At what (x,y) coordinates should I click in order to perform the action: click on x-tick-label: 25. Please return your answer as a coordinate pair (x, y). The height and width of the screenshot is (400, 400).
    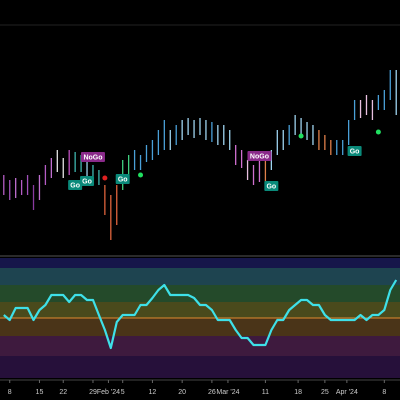
    Looking at the image, I should click on (325, 392).